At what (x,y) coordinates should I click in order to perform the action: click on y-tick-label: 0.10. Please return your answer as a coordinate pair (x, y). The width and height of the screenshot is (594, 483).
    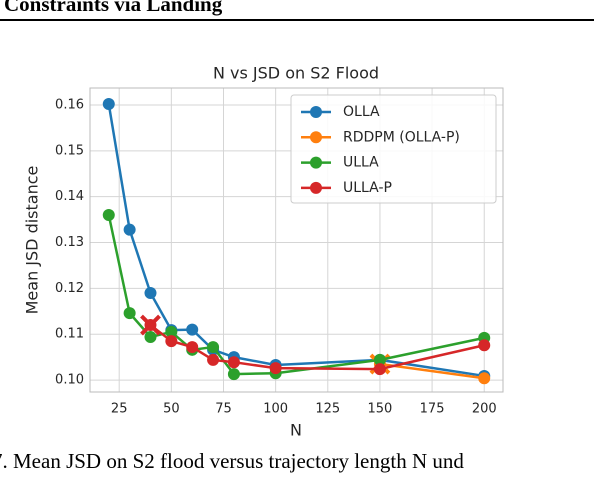
    Looking at the image, I should click on (69, 380).